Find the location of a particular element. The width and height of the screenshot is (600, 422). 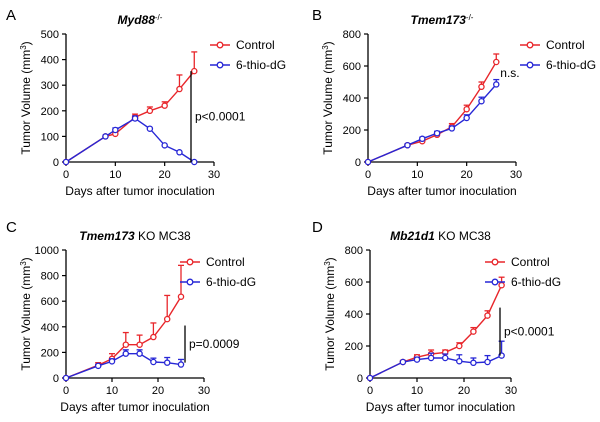

panel-label: C is located at coordinates (11, 227).